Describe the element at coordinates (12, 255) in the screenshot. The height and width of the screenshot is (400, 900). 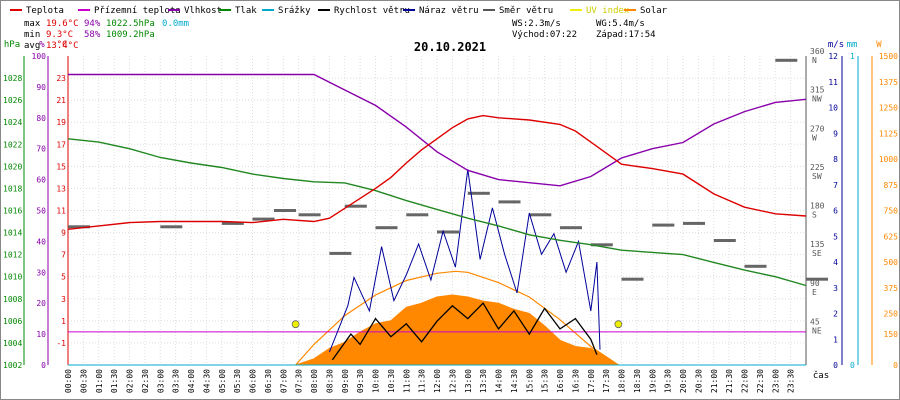
I see `hpa-tick-label: 1012` at that location.